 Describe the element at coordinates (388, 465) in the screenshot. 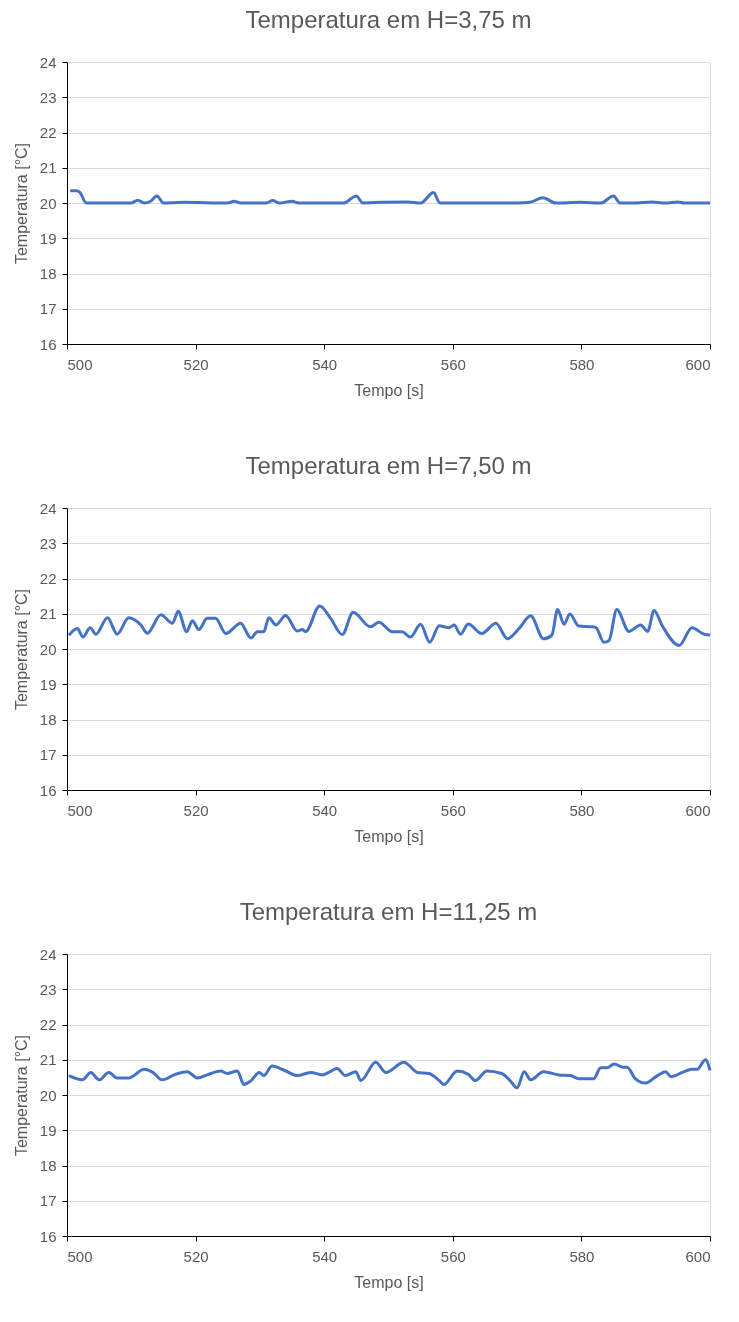

I see `chart-title: Temperatura em H=7,50 m` at that location.